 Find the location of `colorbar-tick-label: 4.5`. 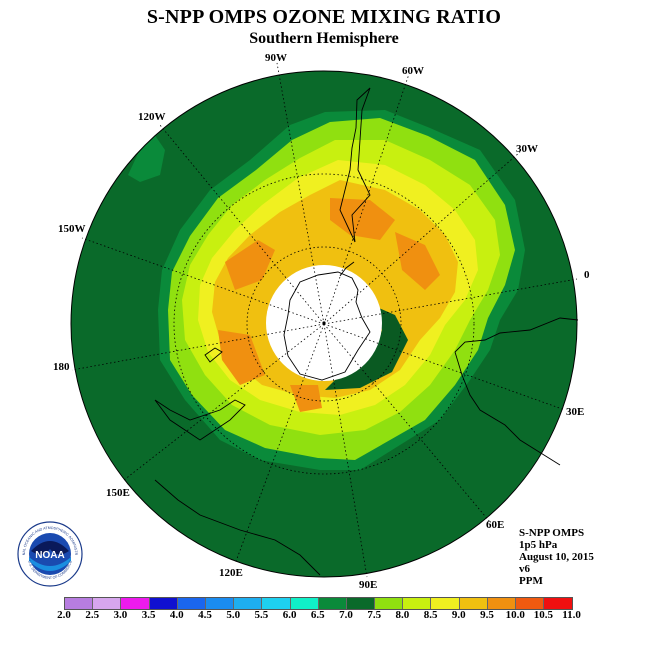

colorbar-tick-label: 4.5 is located at coordinates (205, 615).